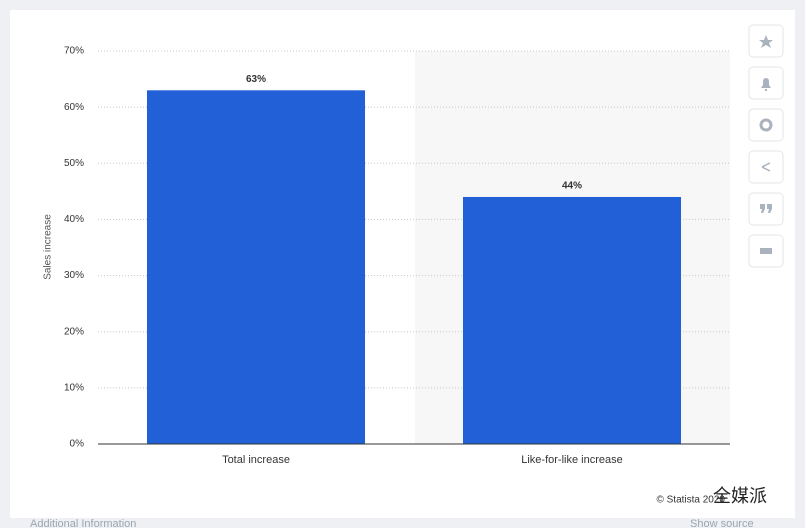 This screenshot has height=528, width=805. What do you see at coordinates (74, 387) in the screenshot?
I see `y-tick-label: 10%` at bounding box center [74, 387].